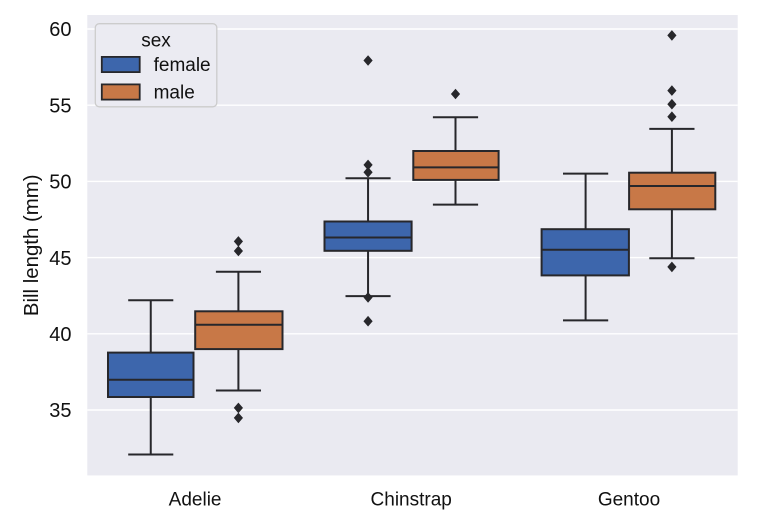  Describe the element at coordinates (60, 411) in the screenshot. I see `svg-text: 35` at that location.